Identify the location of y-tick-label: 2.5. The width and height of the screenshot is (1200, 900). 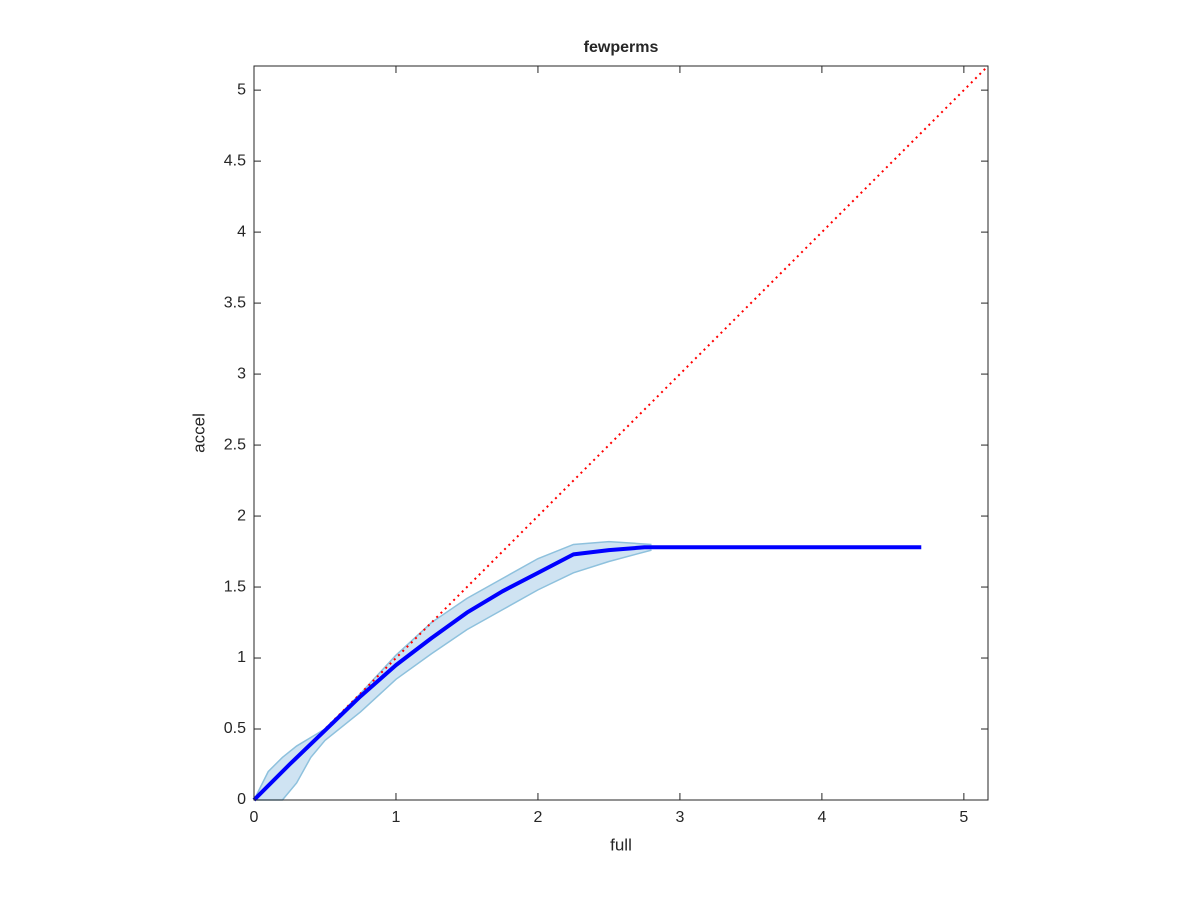
(235, 444).